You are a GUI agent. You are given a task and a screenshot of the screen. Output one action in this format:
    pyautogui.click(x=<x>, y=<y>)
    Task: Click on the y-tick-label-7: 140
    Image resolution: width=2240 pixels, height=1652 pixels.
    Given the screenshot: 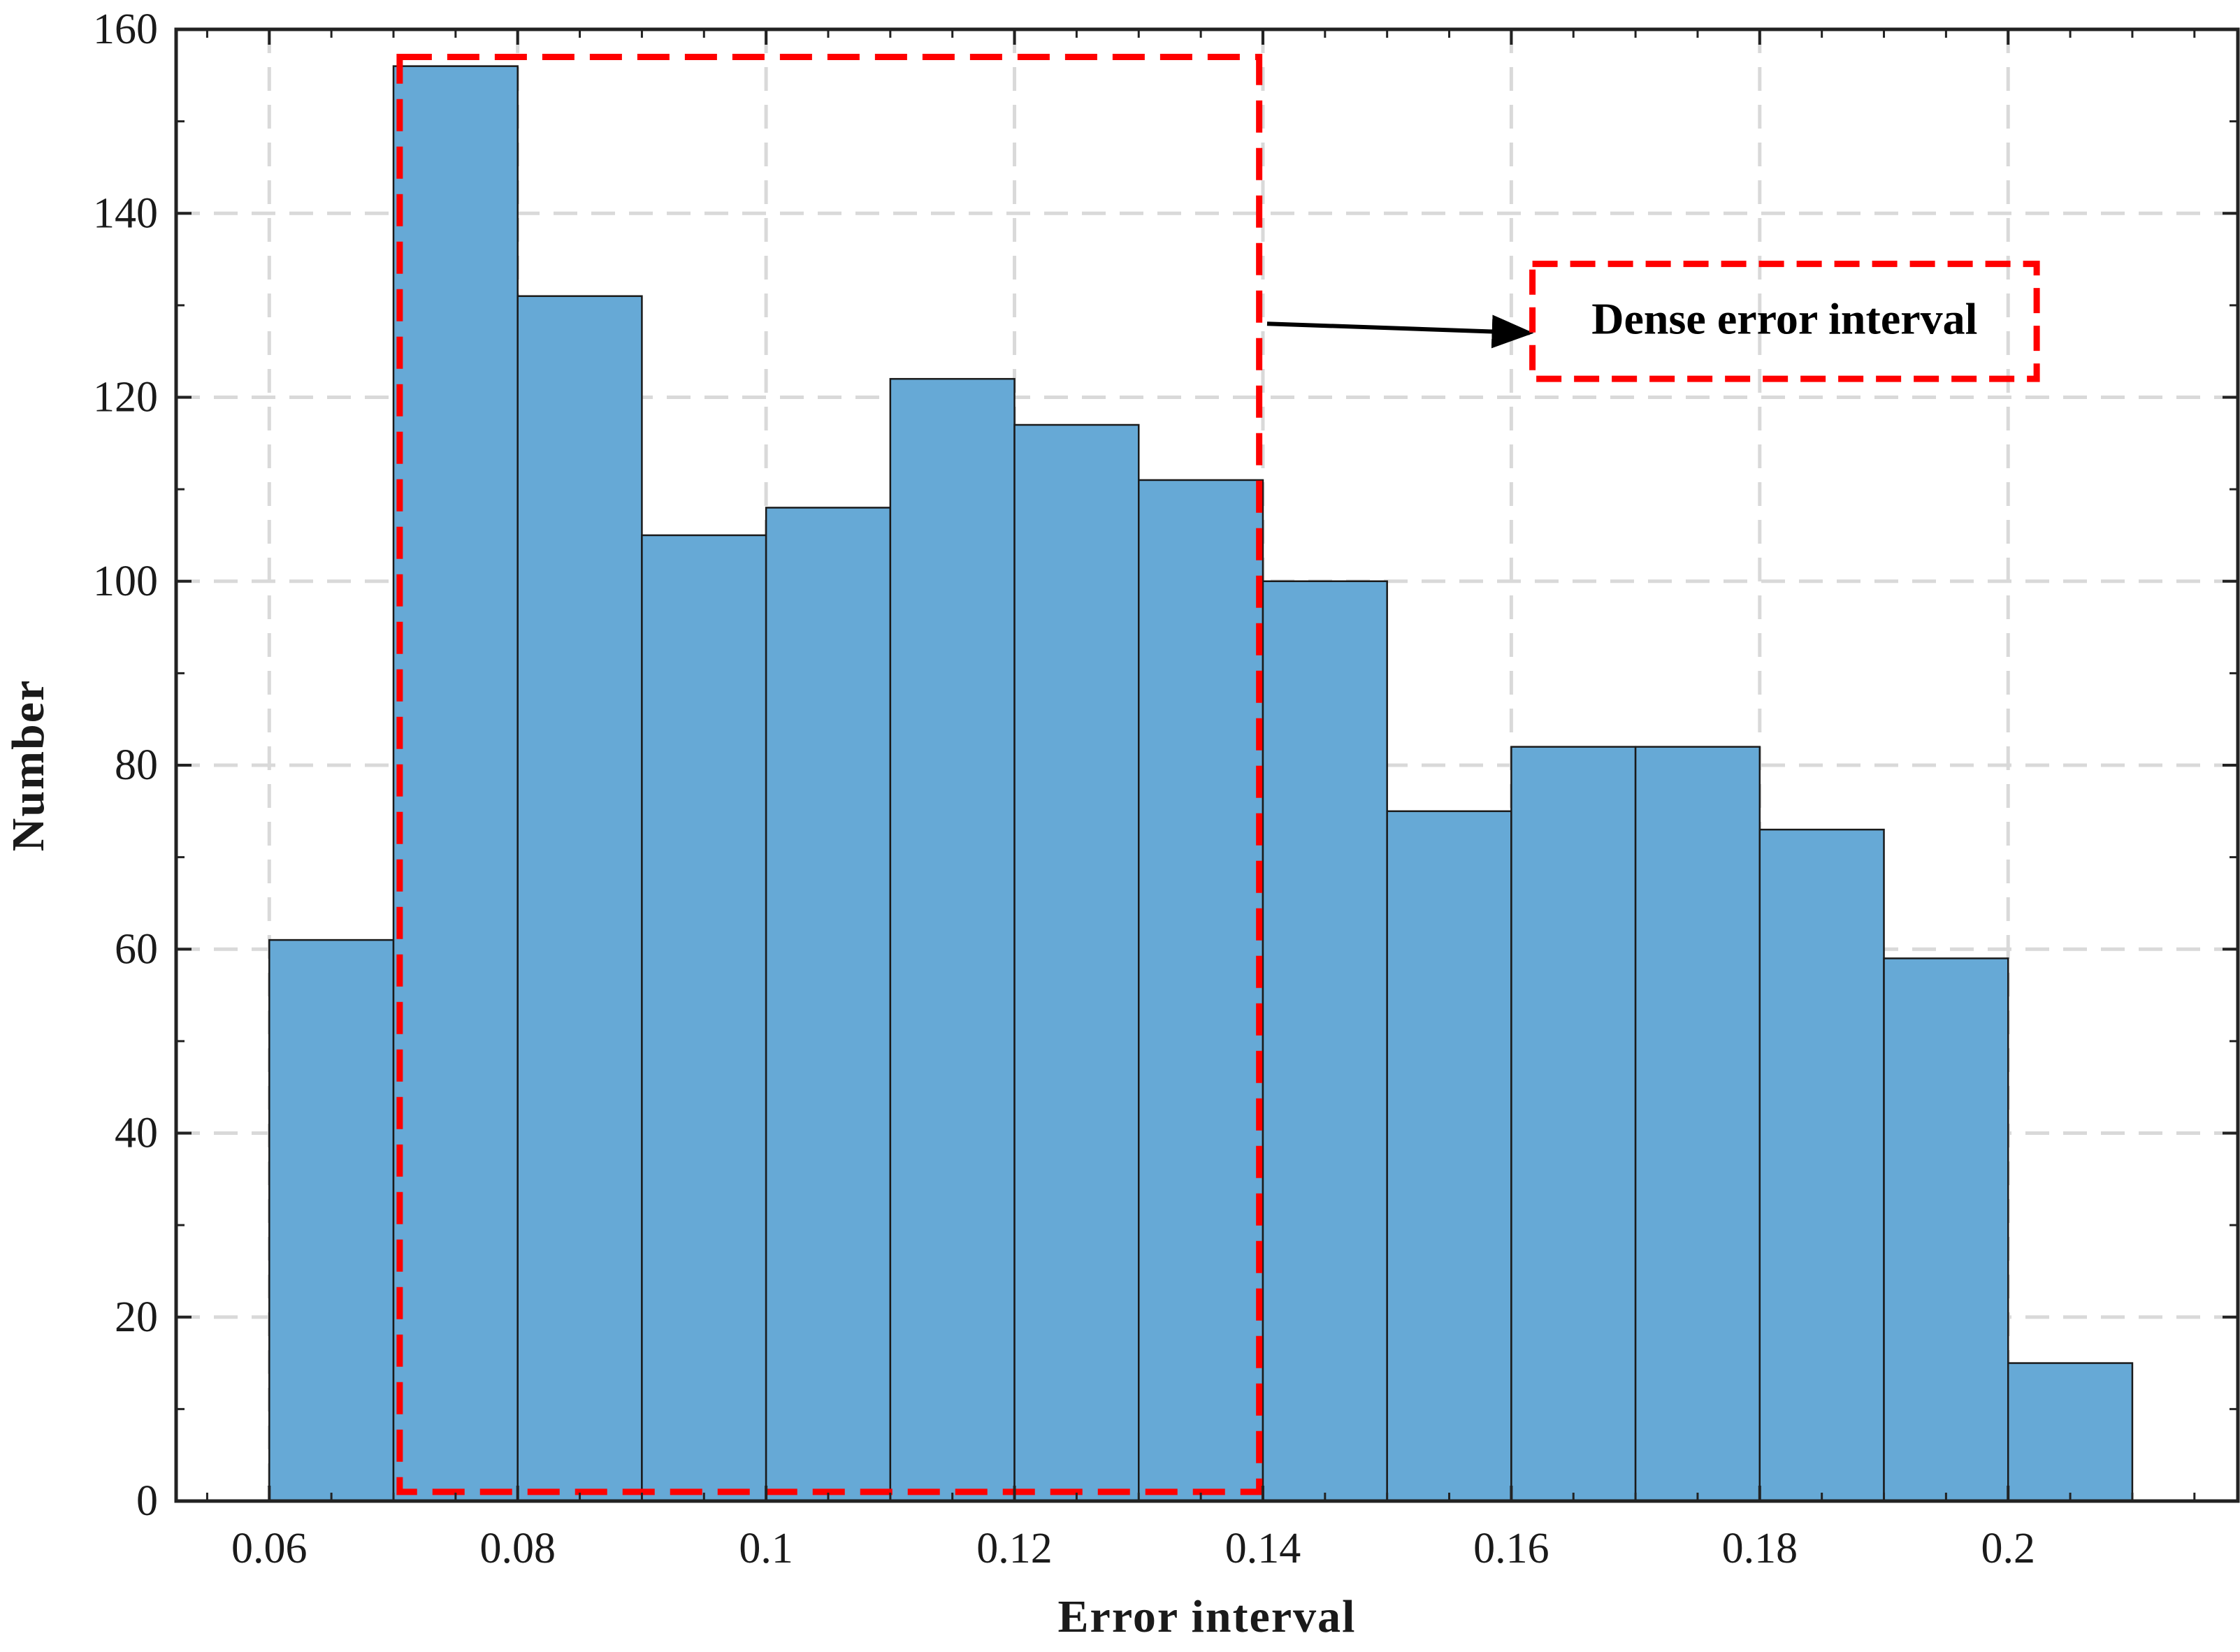 What is the action you would take?
    pyautogui.click(x=126, y=213)
    